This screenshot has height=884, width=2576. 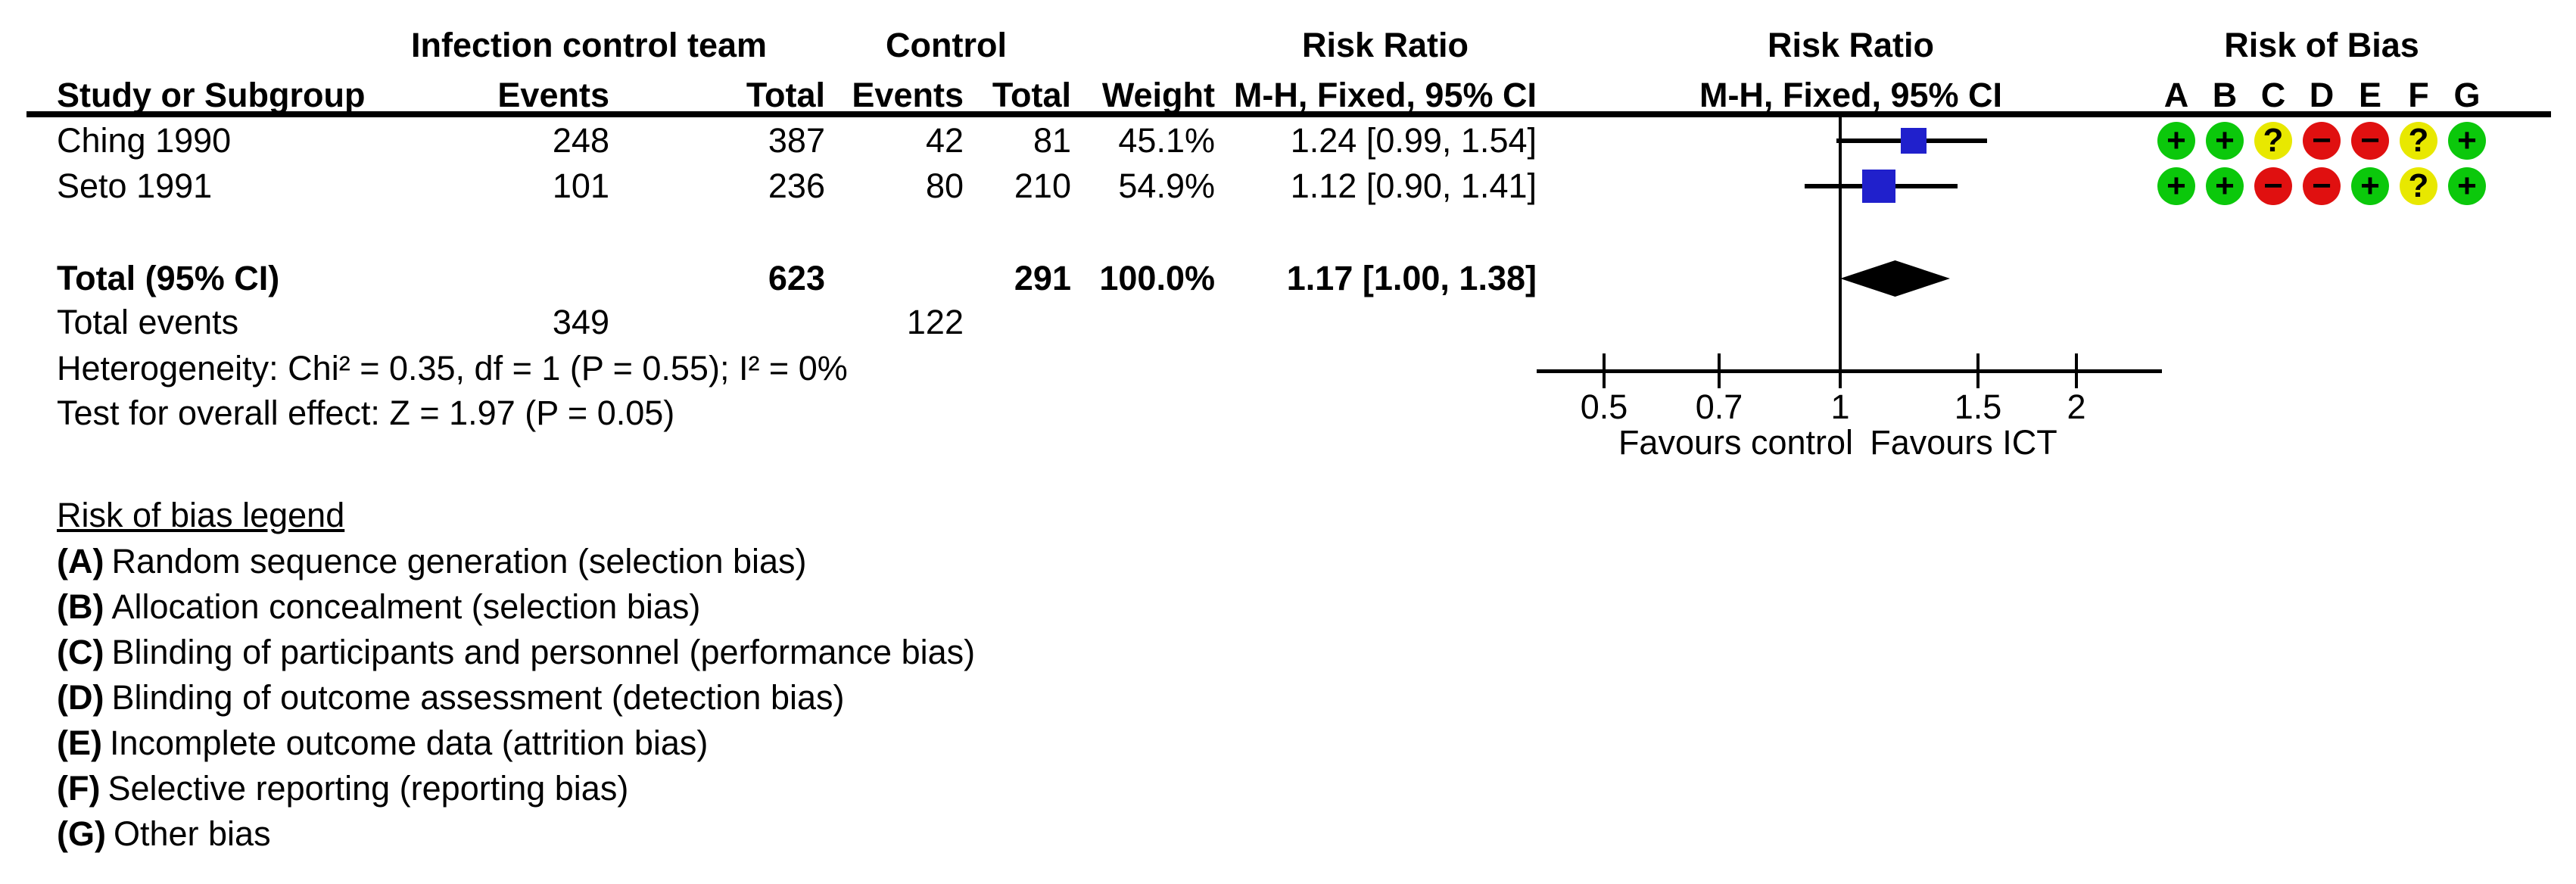 What do you see at coordinates (406, 606) in the screenshot?
I see `legend-item-text: Allocation concealment (selection bias)` at bounding box center [406, 606].